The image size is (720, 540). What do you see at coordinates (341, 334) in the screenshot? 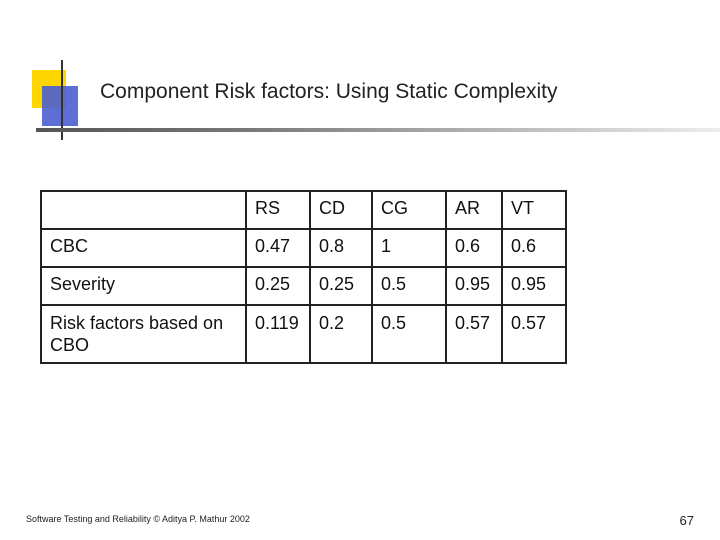
I see `table-cell: 0.2` at bounding box center [341, 334].